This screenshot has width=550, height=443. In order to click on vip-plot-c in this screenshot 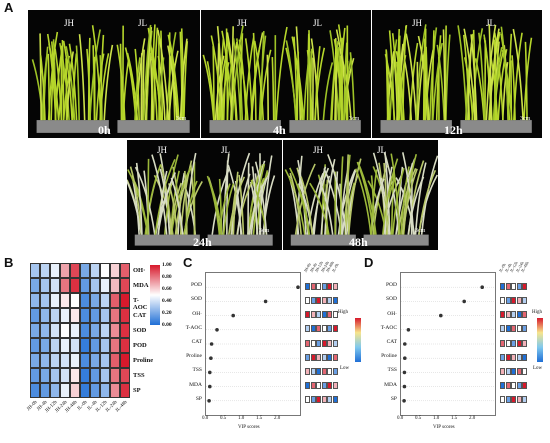, I will do `click(253, 344)`.